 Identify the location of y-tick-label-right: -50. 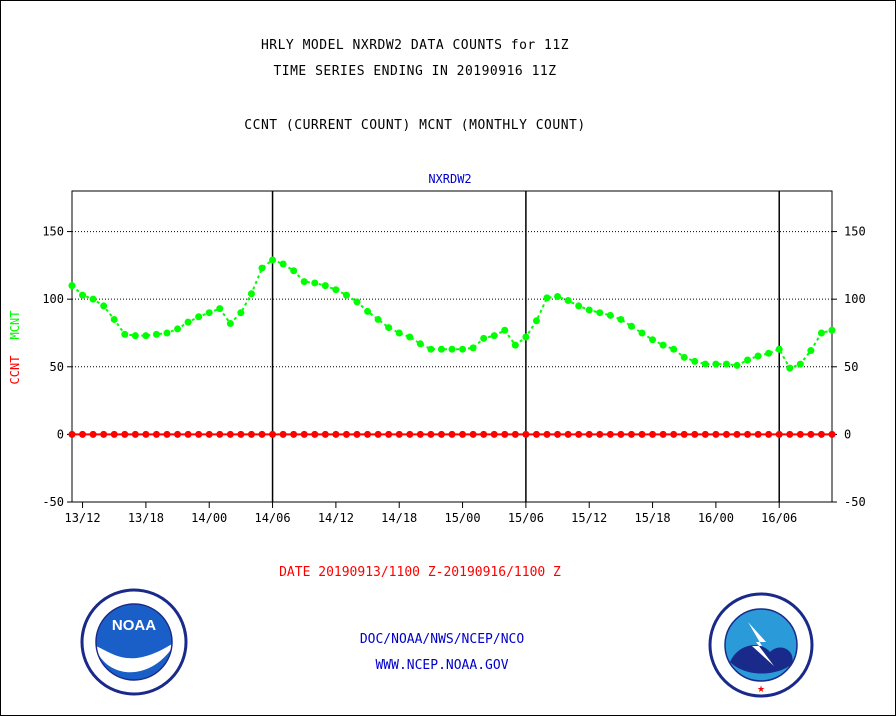
(855, 502).